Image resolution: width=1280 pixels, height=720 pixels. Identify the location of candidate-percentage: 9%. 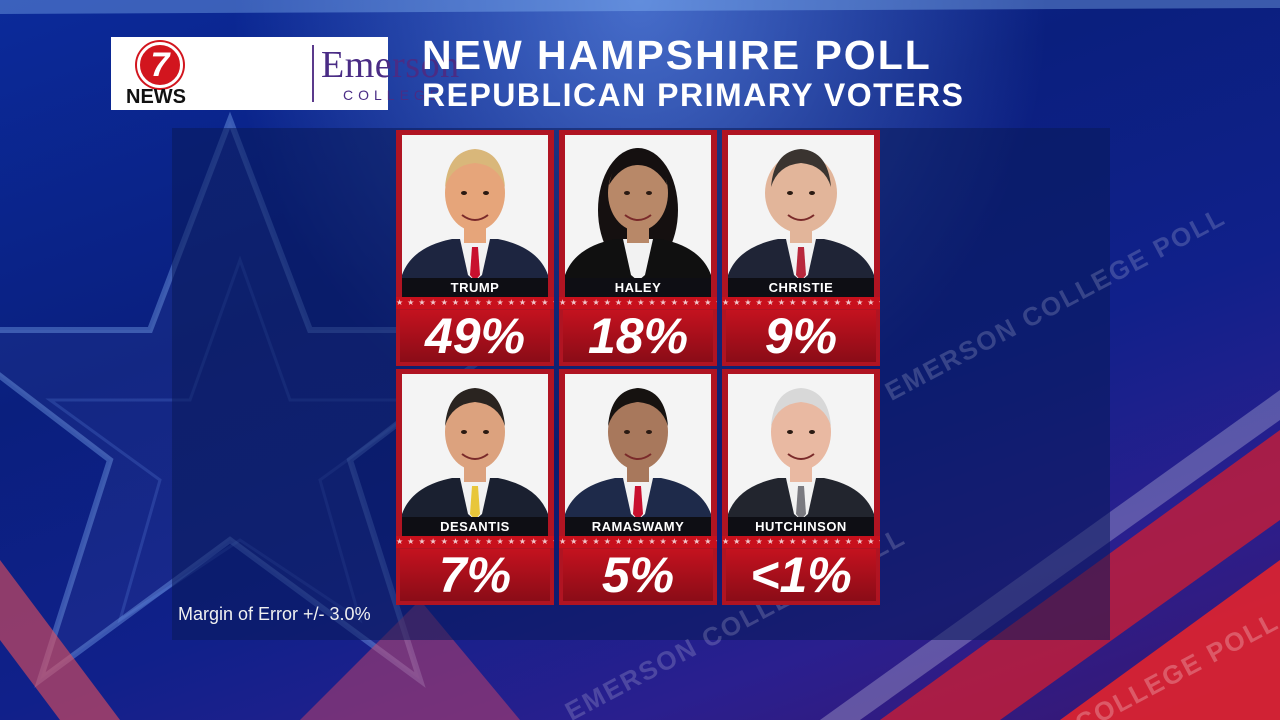
(801, 336).